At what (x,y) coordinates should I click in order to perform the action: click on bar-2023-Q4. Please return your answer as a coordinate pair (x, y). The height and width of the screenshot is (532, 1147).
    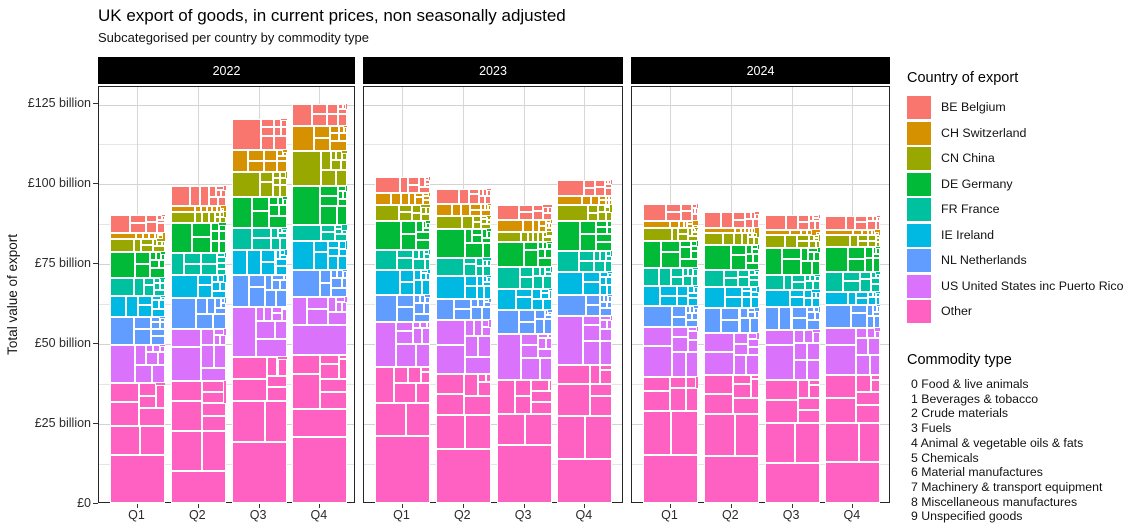
    Looking at the image, I should click on (585, 341).